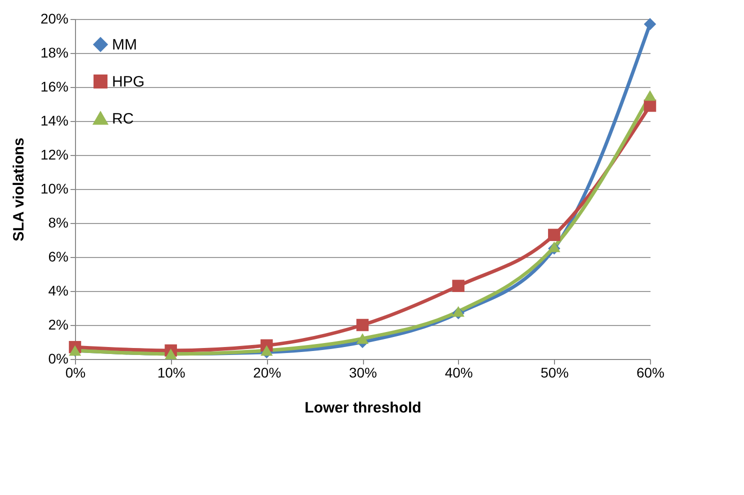 This screenshot has height=495, width=744. Describe the element at coordinates (124, 45) in the screenshot. I see `legend-label: MM` at that location.